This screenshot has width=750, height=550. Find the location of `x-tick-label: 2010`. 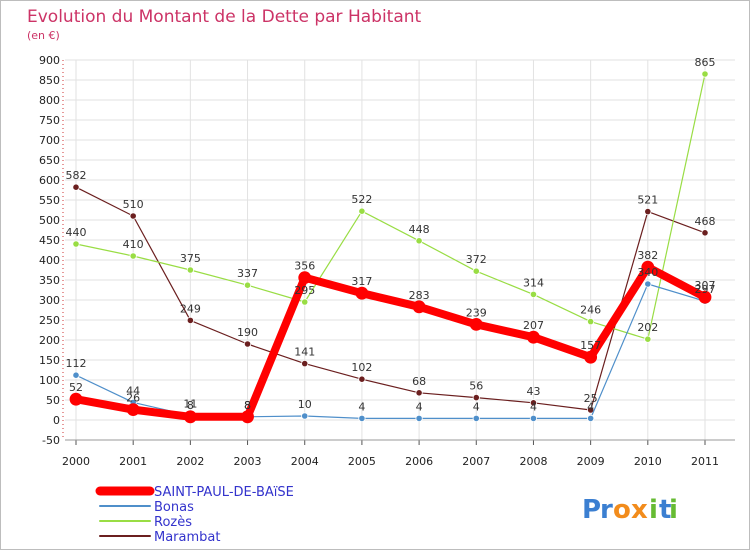

x-tick-label: 2010 is located at coordinates (648, 461).